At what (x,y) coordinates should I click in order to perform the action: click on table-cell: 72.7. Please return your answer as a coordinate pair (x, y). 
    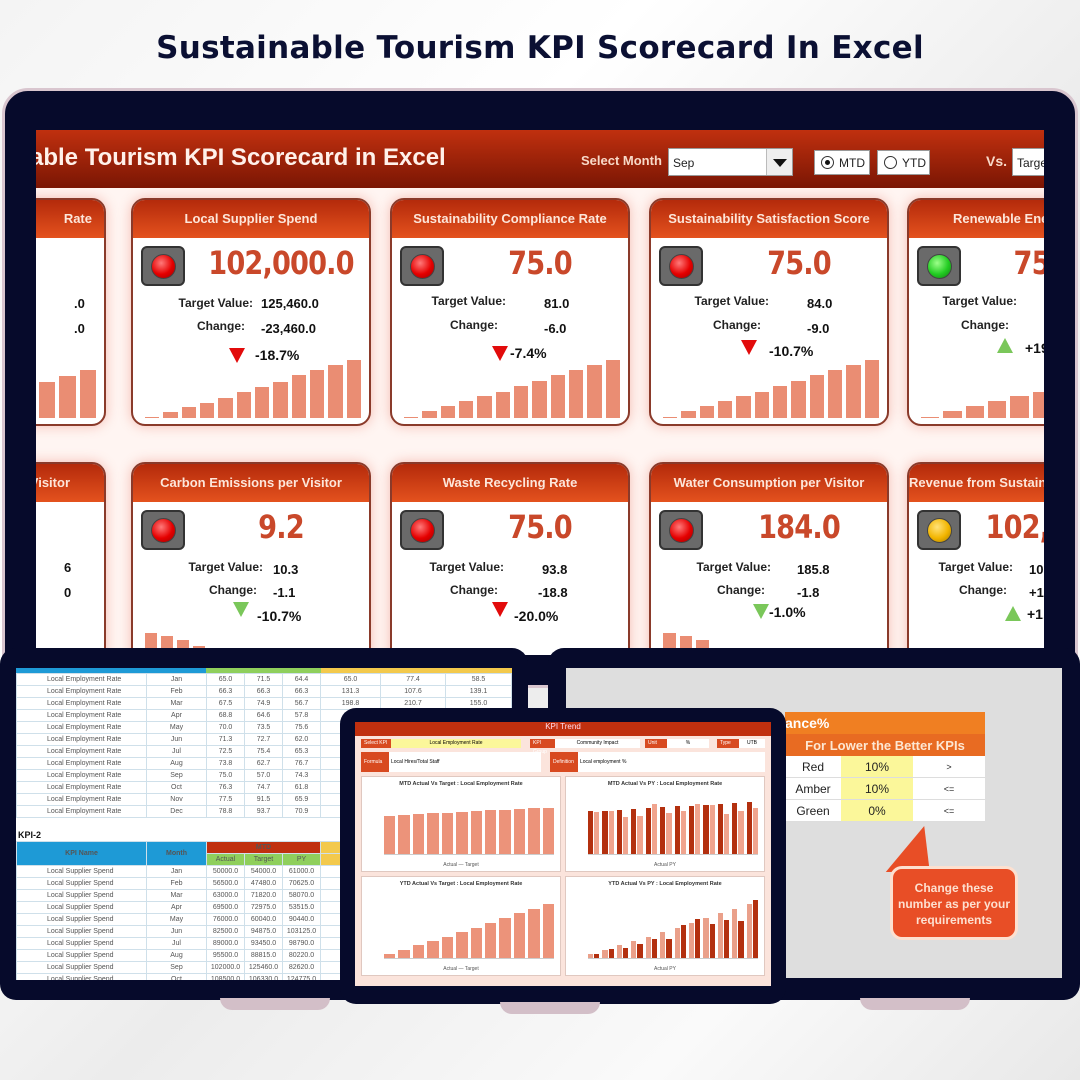
    Looking at the image, I should click on (263, 739).